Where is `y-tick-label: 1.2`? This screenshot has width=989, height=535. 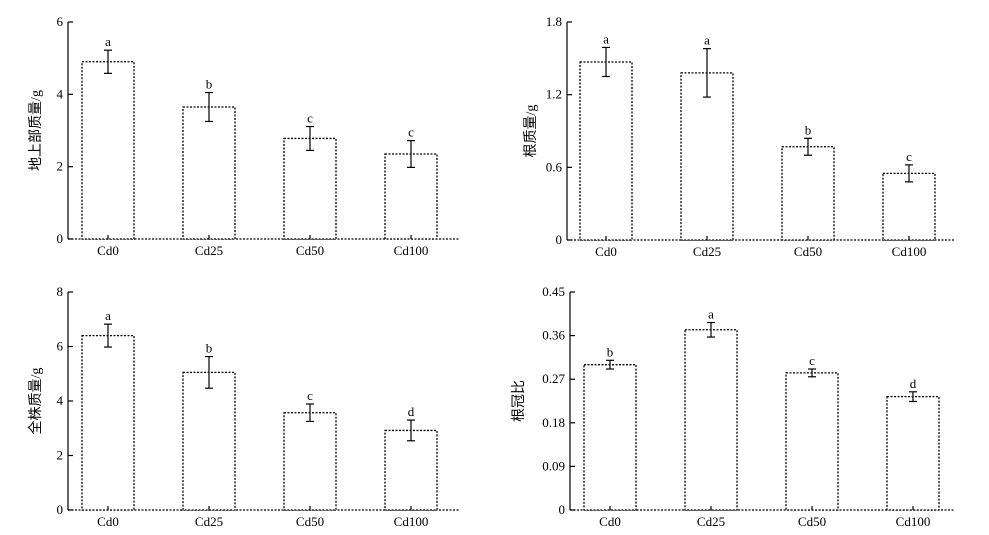 y-tick-label: 1.2 is located at coordinates (554, 94).